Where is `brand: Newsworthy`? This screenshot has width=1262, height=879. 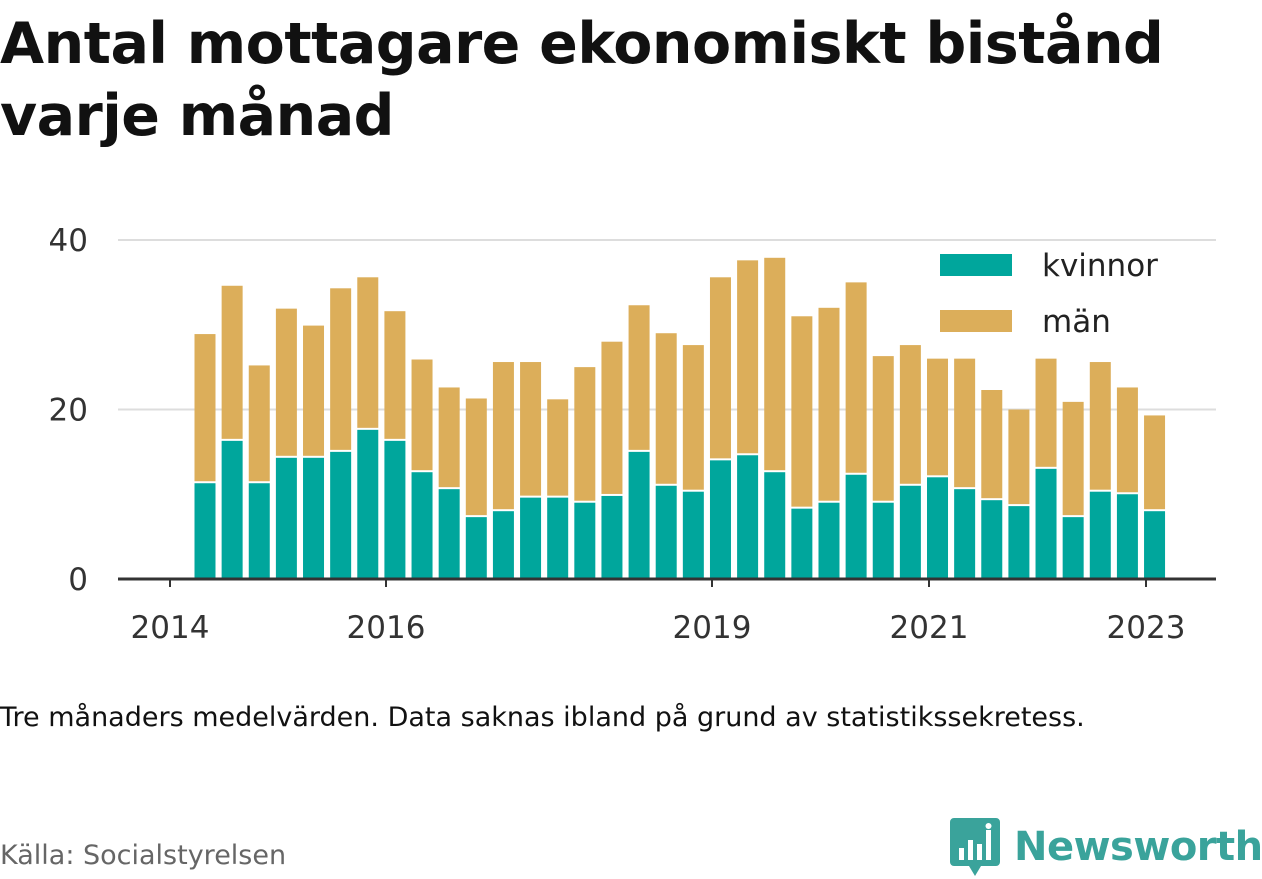 brand: Newsworthy is located at coordinates (1106, 847).